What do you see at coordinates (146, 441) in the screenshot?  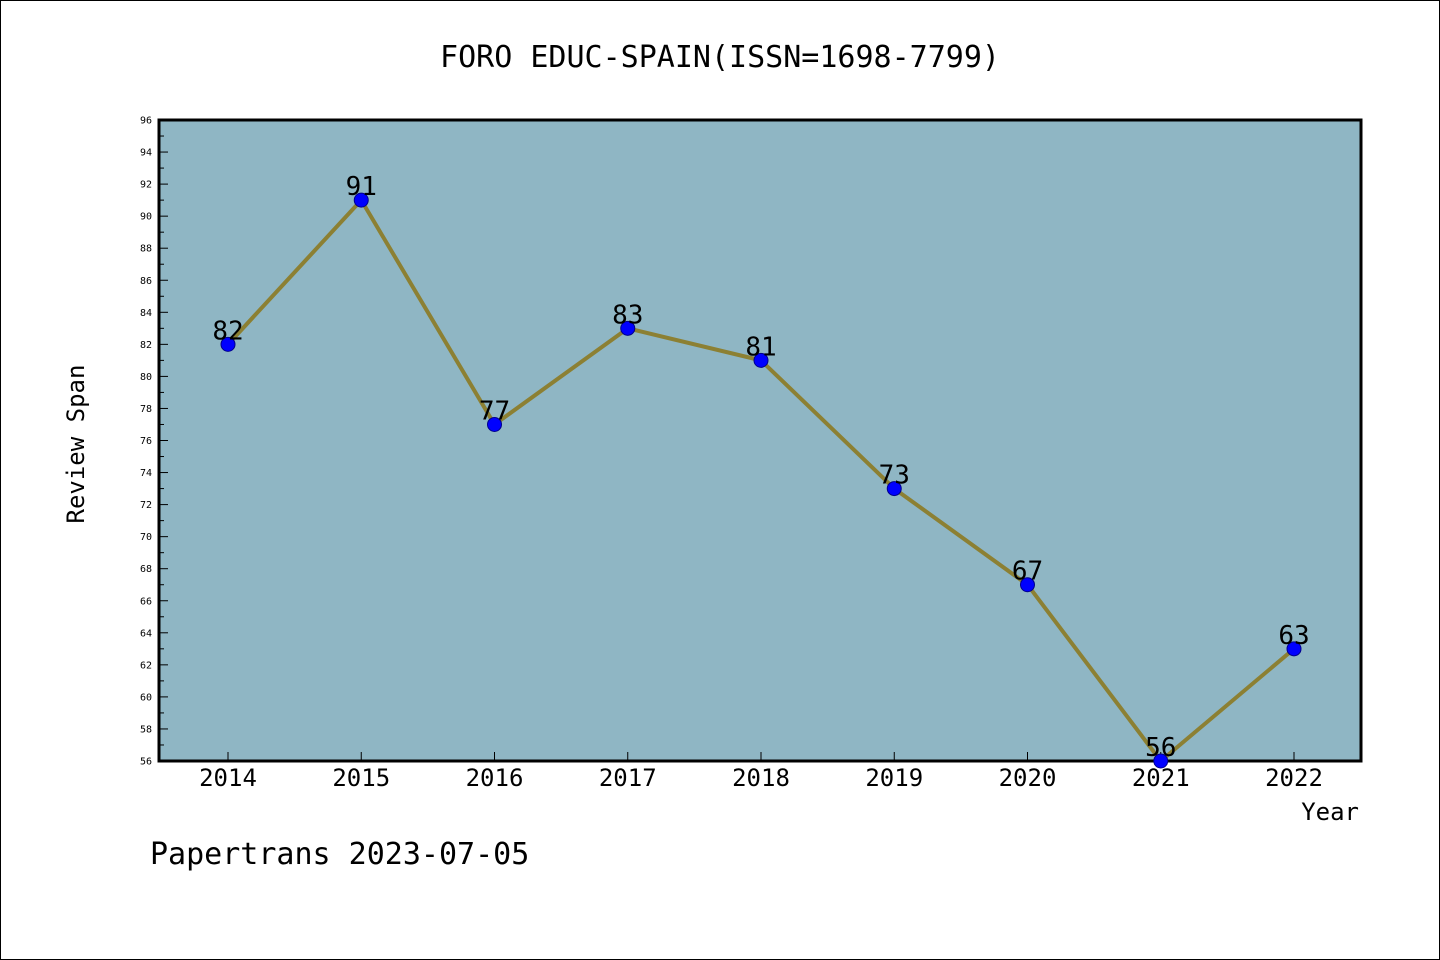 I see `y-tick-label: 76` at bounding box center [146, 441].